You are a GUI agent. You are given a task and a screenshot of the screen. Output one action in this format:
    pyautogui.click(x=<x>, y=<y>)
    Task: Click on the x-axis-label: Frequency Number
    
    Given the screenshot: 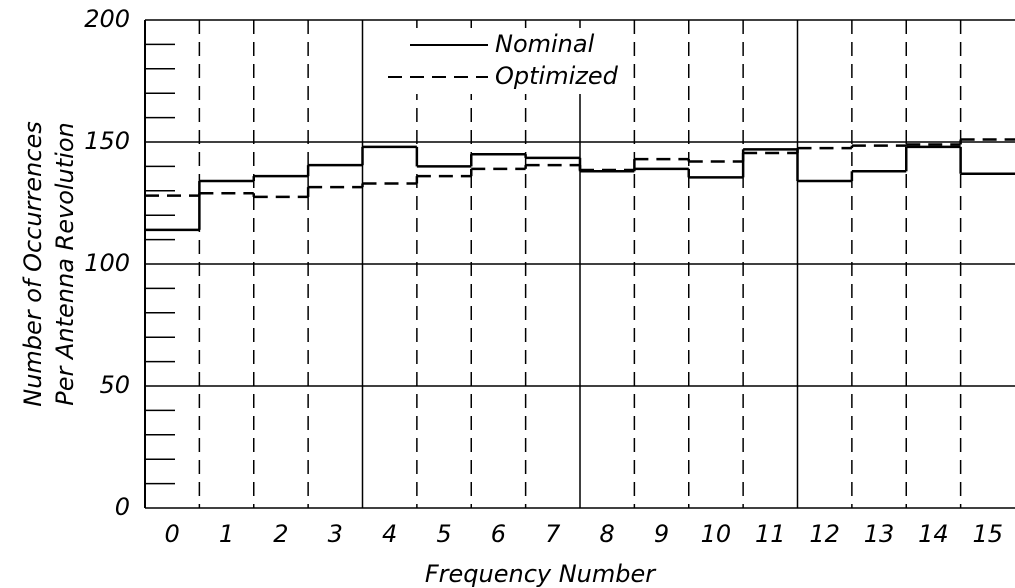 What is the action you would take?
    pyautogui.click(x=541, y=574)
    